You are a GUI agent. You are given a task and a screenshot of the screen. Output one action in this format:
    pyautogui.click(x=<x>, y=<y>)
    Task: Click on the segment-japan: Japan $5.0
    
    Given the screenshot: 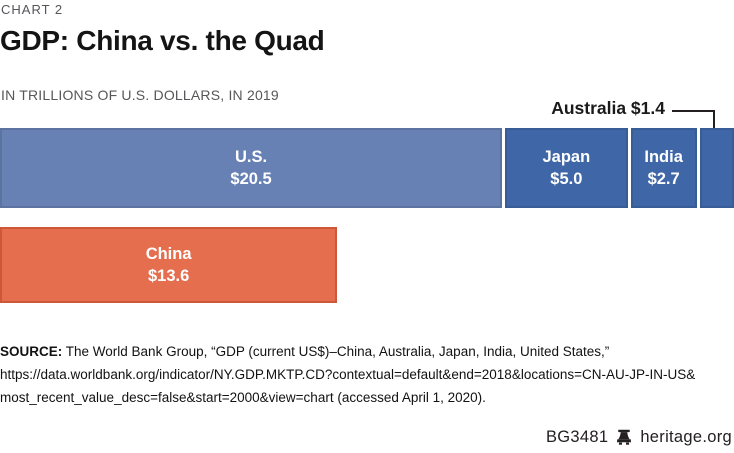 What is the action you would take?
    pyautogui.click(x=566, y=168)
    